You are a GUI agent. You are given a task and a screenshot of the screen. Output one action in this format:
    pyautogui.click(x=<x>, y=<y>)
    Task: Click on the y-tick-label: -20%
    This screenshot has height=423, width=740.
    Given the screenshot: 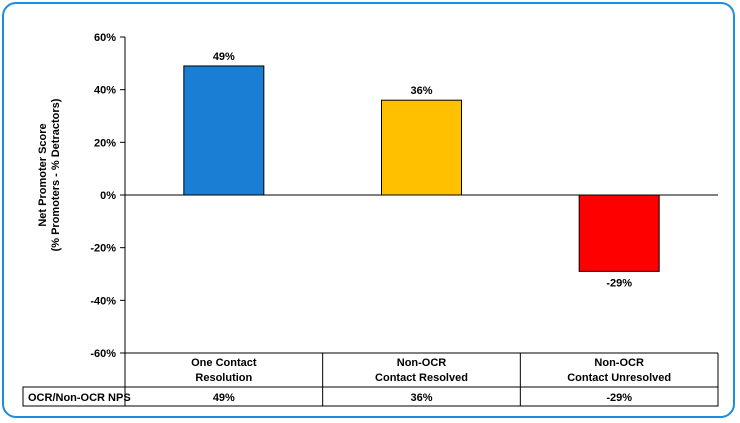 What is the action you would take?
    pyautogui.click(x=103, y=249)
    